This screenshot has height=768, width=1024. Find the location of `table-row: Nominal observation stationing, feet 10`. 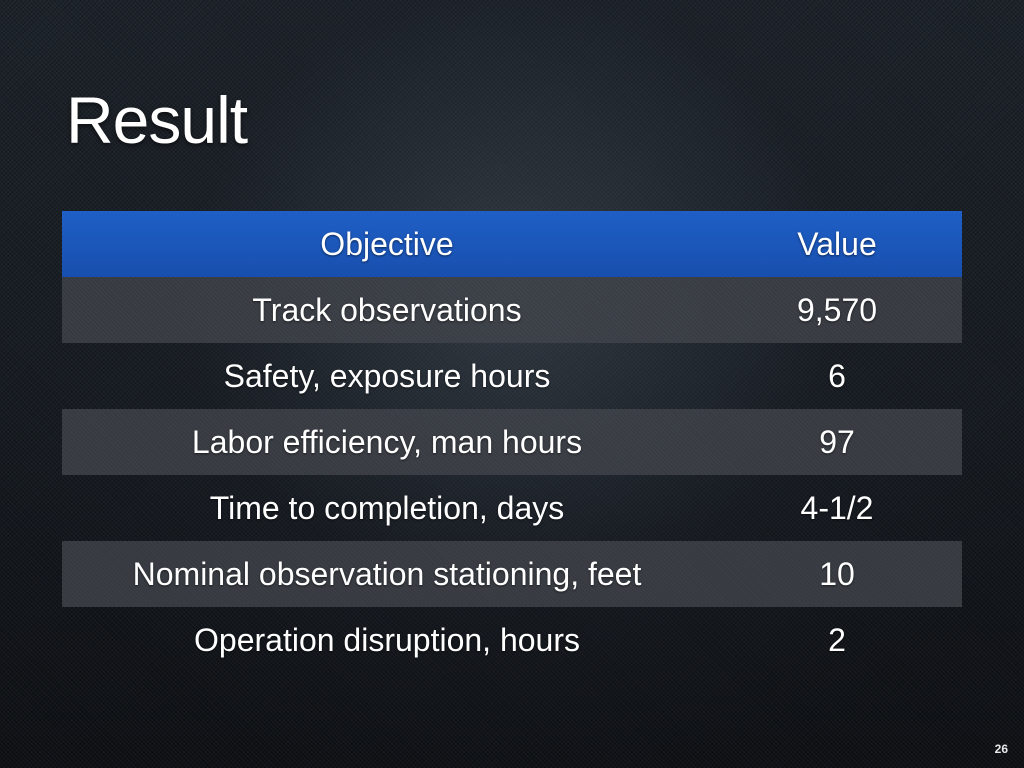

table-row: Nominal observation stationing, feet 10 is located at coordinates (512, 574).